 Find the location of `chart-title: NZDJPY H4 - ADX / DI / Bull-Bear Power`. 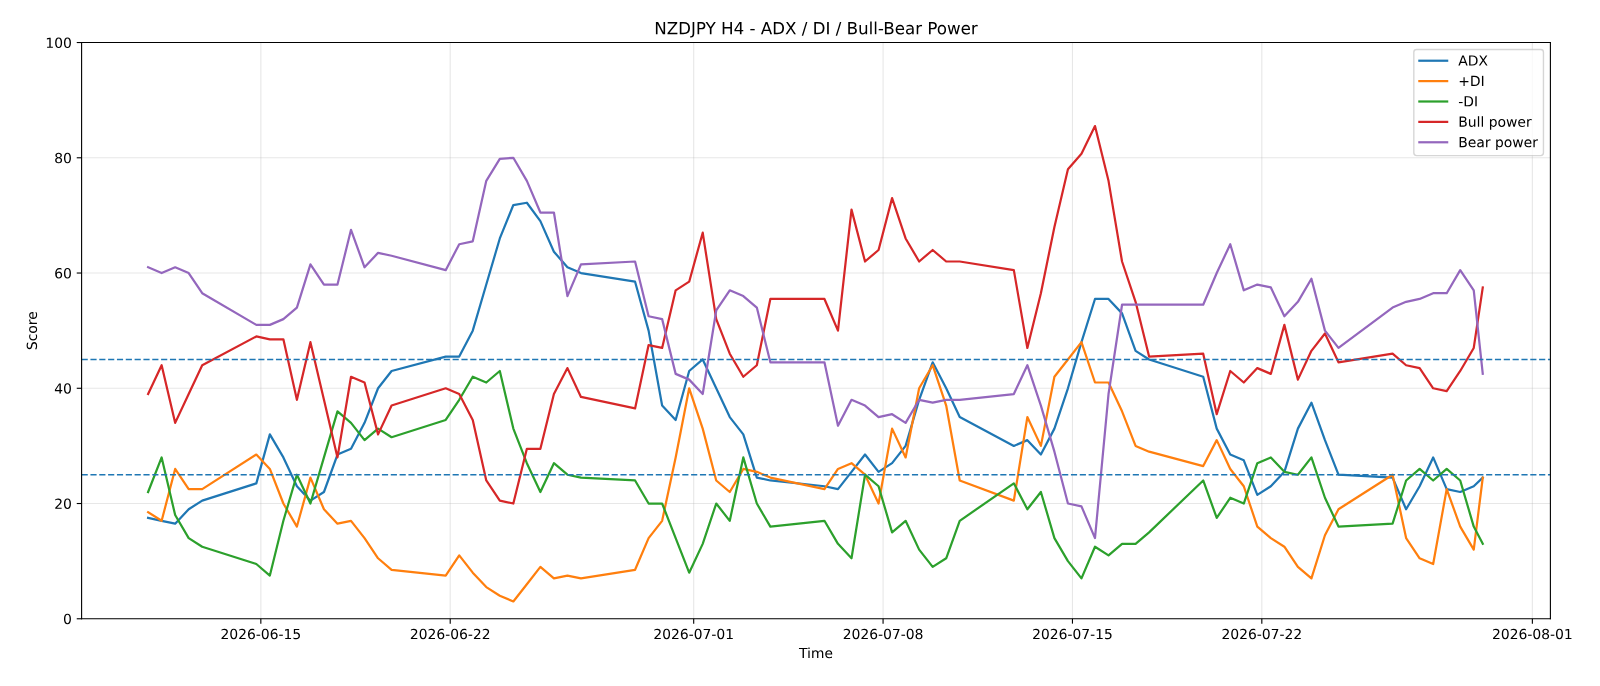

chart-title: NZDJPY H4 - ADX / DI / Bull-Bear Power is located at coordinates (816, 29).